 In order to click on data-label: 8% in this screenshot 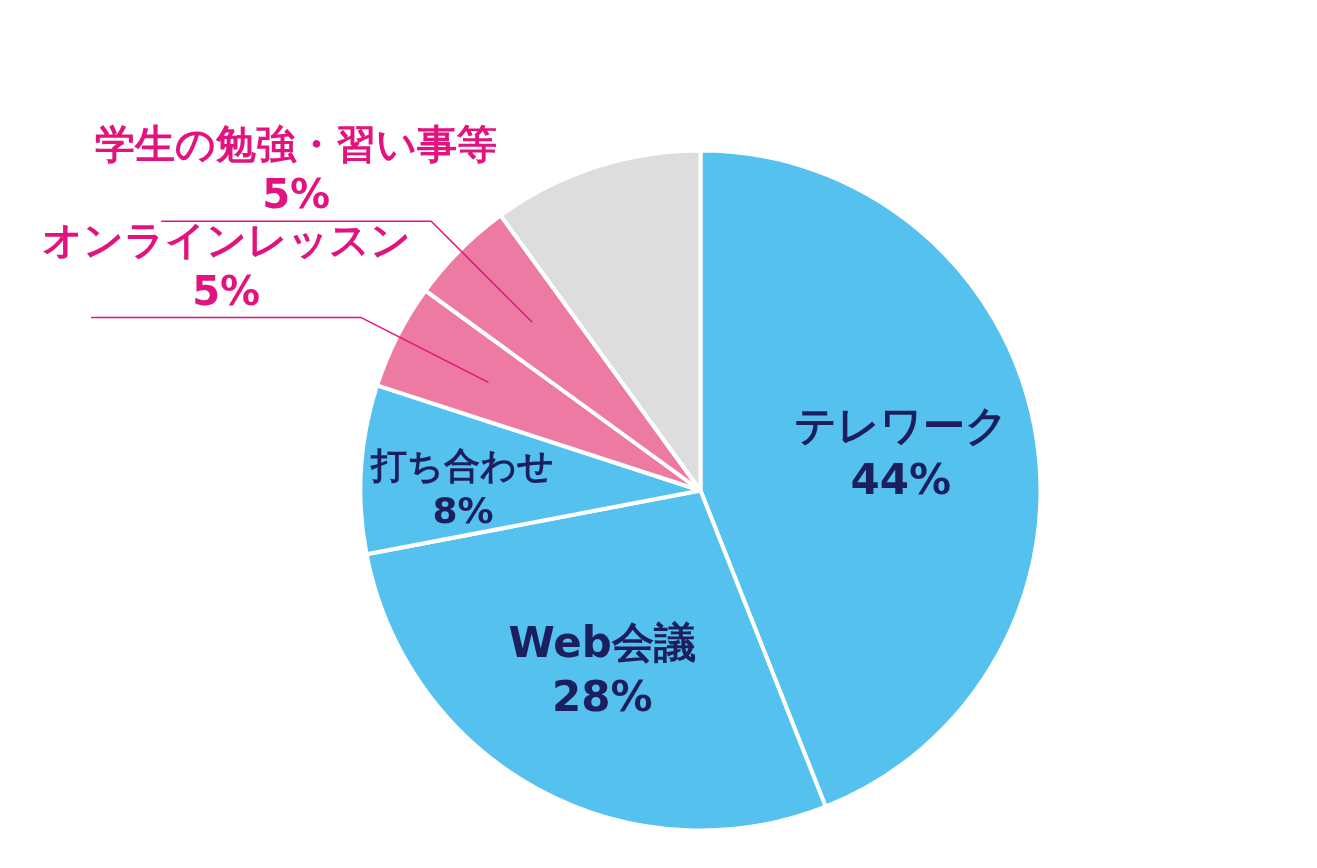, I will do `click(463, 510)`.